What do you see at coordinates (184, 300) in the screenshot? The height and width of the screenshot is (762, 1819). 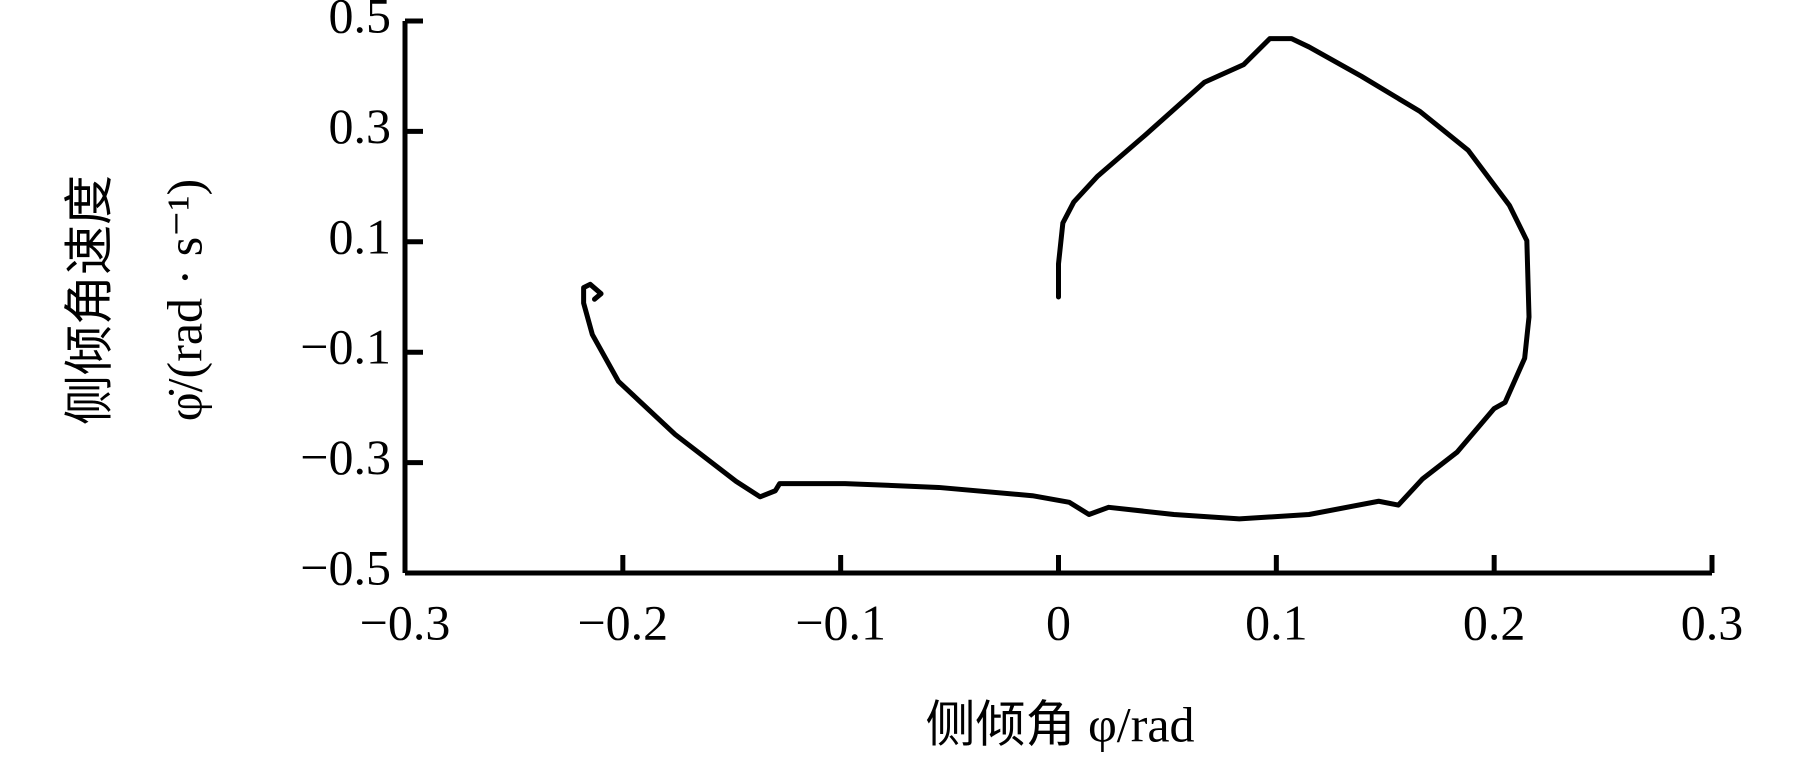 I see `y-axis-label: φ̇/(rad · s⁻¹)` at bounding box center [184, 300].